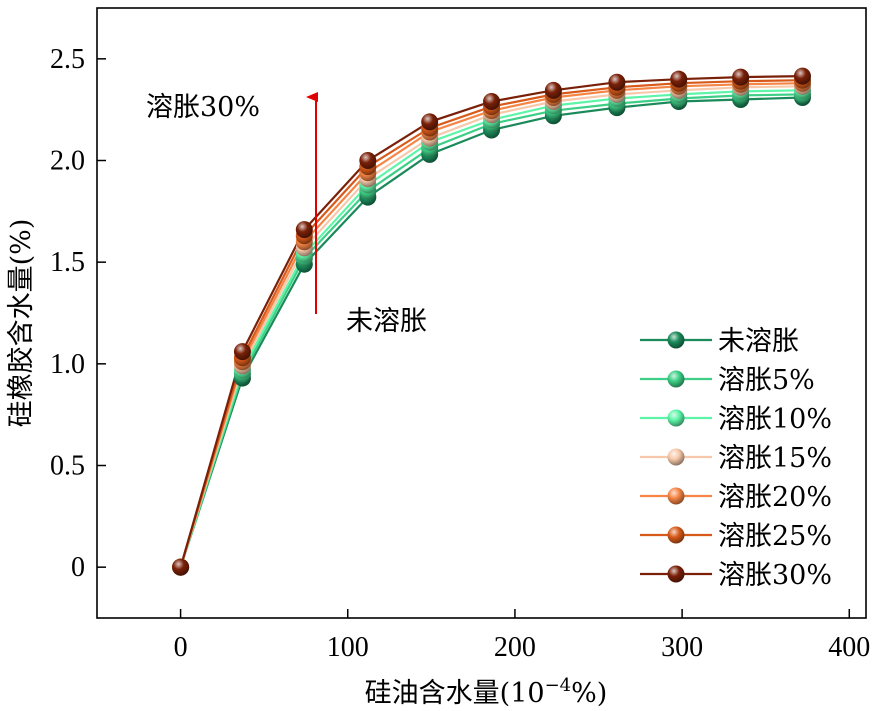 The height and width of the screenshot is (711, 876). What do you see at coordinates (67, 466) in the screenshot?
I see `y-tick-label: 0.5` at bounding box center [67, 466].